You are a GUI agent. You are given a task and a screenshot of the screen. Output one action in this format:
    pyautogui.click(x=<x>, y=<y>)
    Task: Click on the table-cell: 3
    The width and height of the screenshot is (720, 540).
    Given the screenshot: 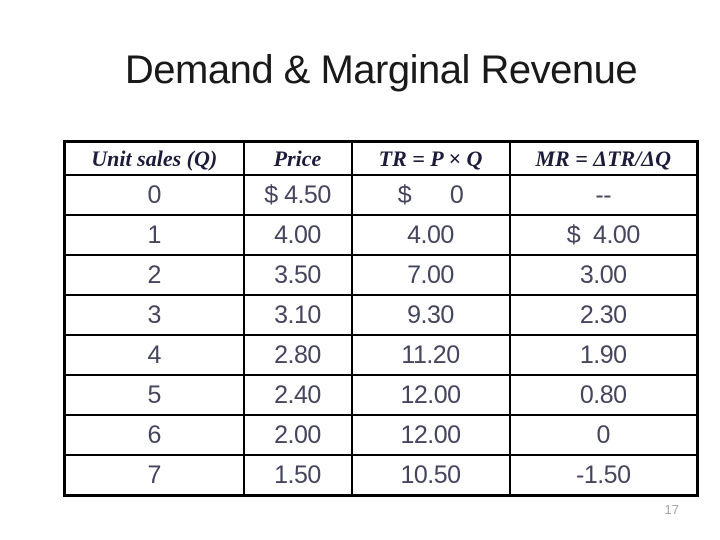 What is the action you would take?
    pyautogui.click(x=154, y=315)
    